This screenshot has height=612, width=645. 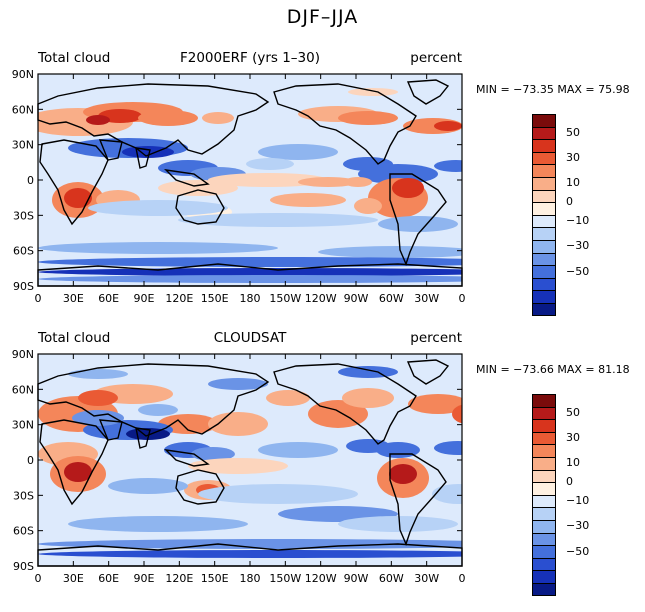 What do you see at coordinates (108, 298) in the screenshot?
I see `lon-tick-label: 60E` at bounding box center [108, 298].